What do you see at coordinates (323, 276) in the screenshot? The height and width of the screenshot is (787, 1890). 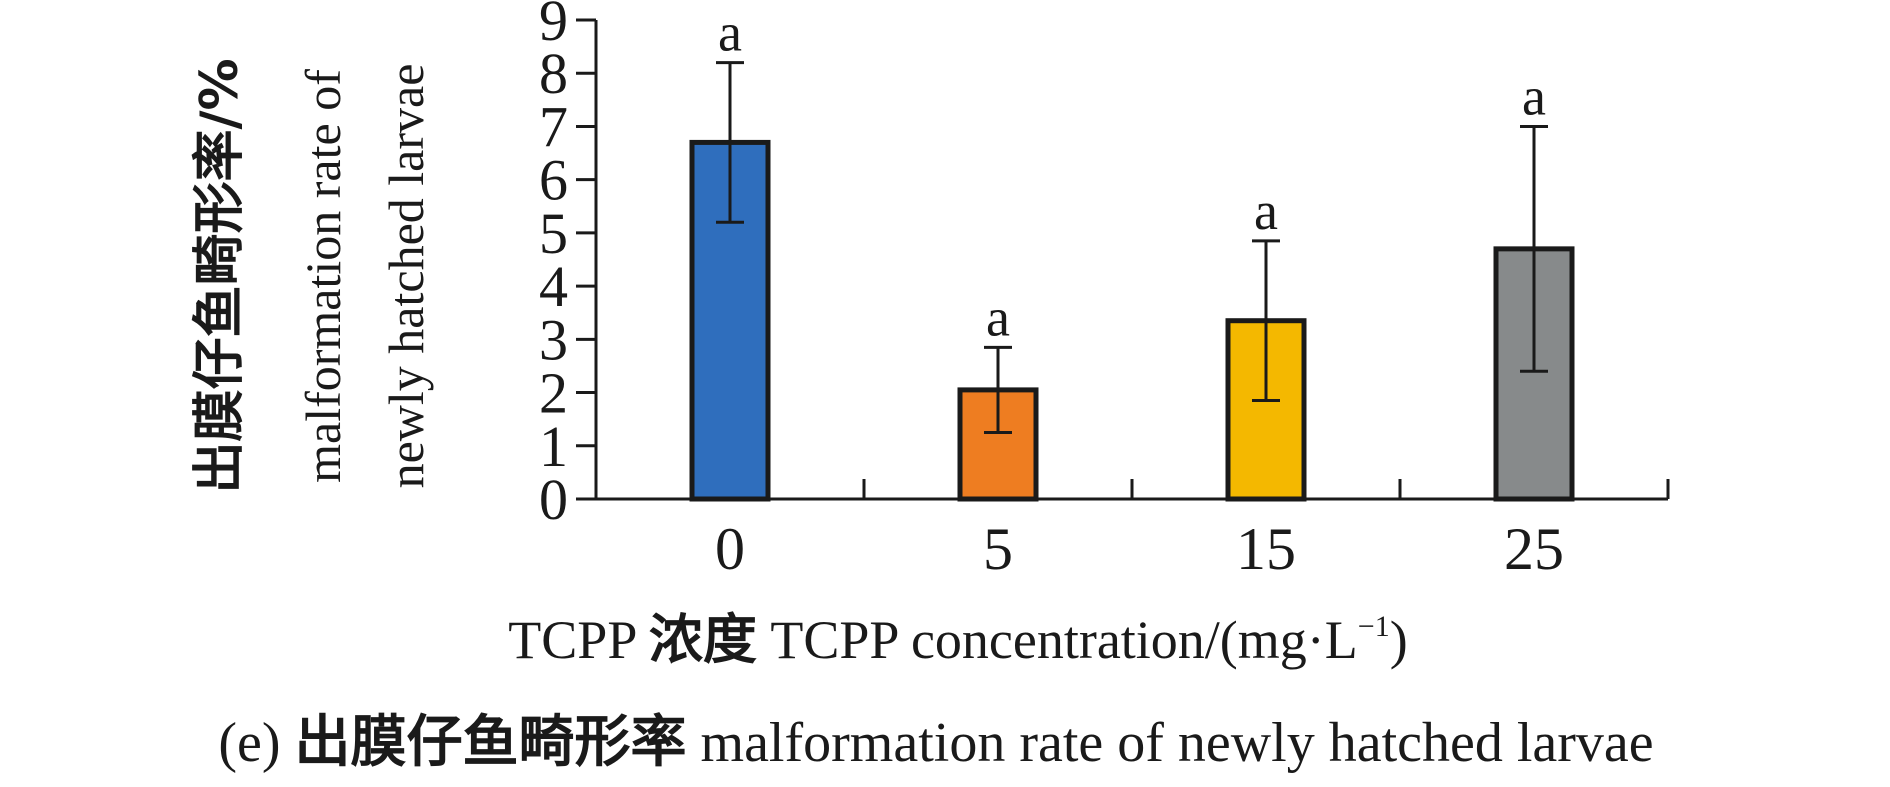 I see `y-axis-title-en-line1: malformation rate of` at bounding box center [323, 276].